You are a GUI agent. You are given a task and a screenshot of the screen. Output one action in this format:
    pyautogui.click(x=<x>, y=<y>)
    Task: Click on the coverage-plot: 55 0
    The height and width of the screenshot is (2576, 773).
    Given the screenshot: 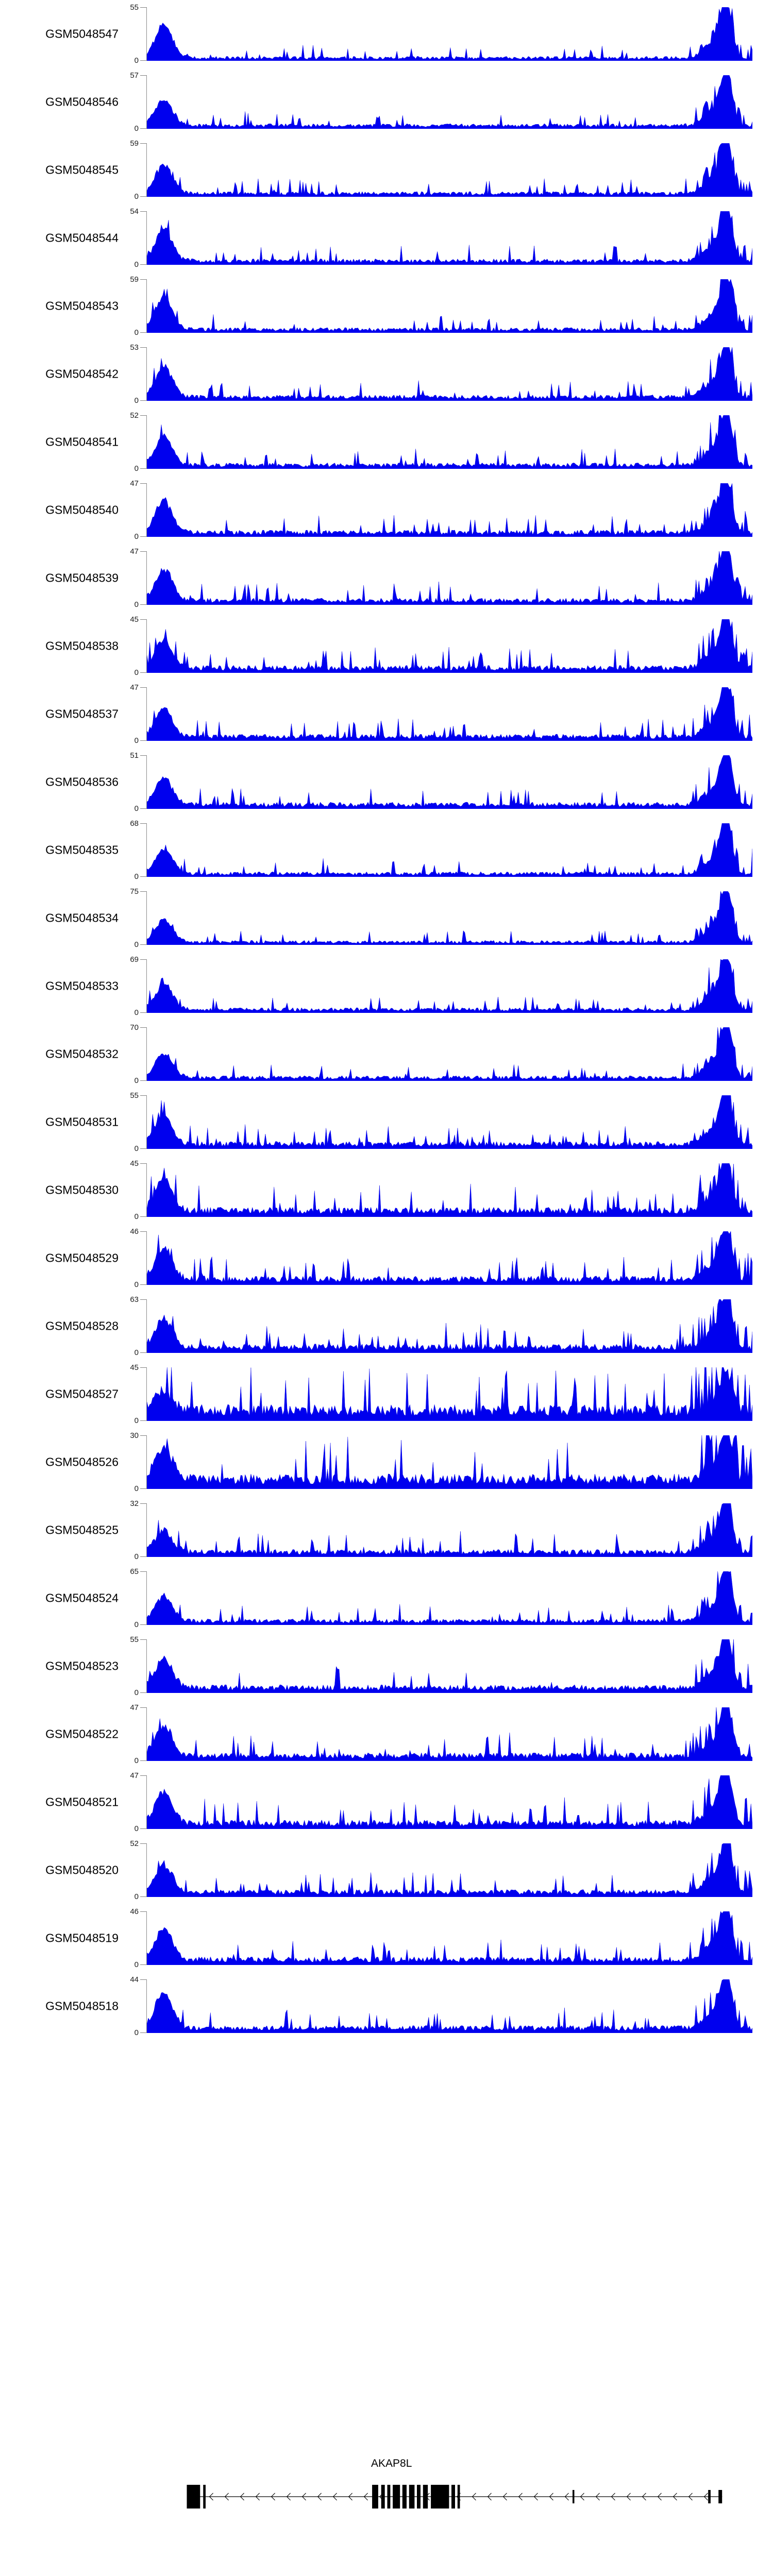 What is the action you would take?
    pyautogui.click(x=441, y=1122)
    